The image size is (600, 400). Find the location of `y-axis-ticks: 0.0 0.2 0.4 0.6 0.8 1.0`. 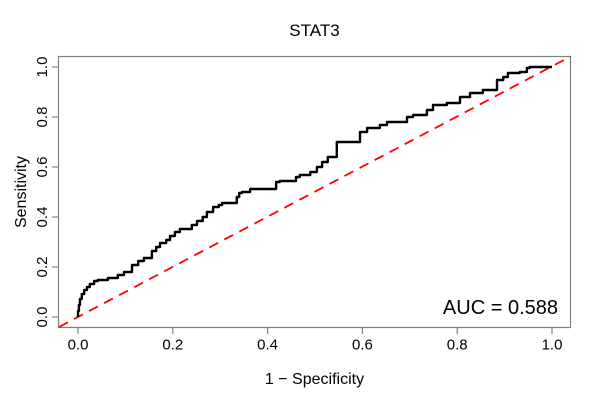

y-axis-ticks: 0.0 0.2 0.4 0.6 0.8 1.0 is located at coordinates (46, 192).